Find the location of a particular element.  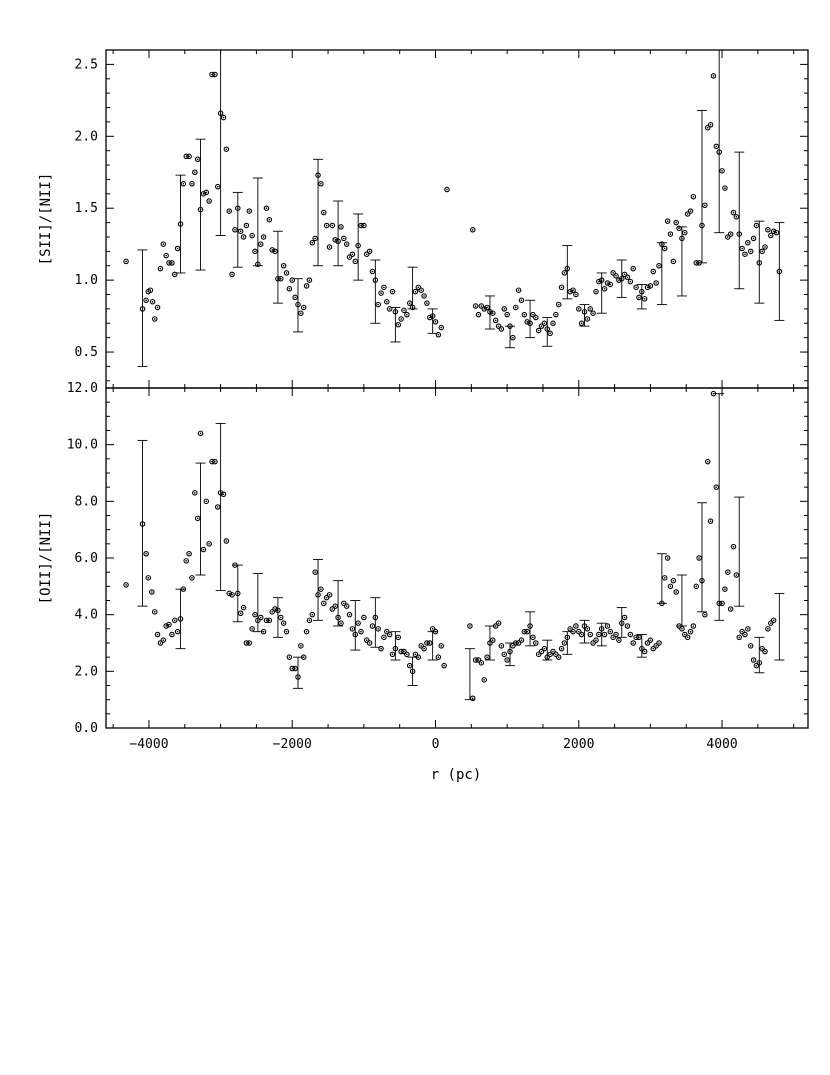

top-tick-labels: 0.5 1.0 1.5 2.0 2.5 is located at coordinates (86, 208).